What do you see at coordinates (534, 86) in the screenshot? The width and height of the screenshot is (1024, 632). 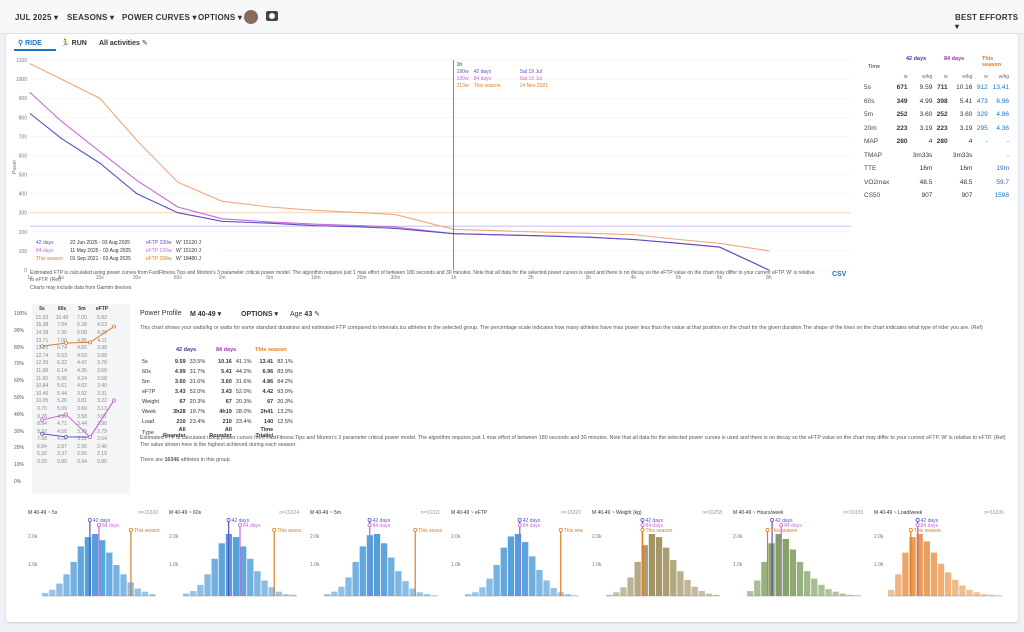 I see `cursor-date: 14 Nov 2021` at bounding box center [534, 86].